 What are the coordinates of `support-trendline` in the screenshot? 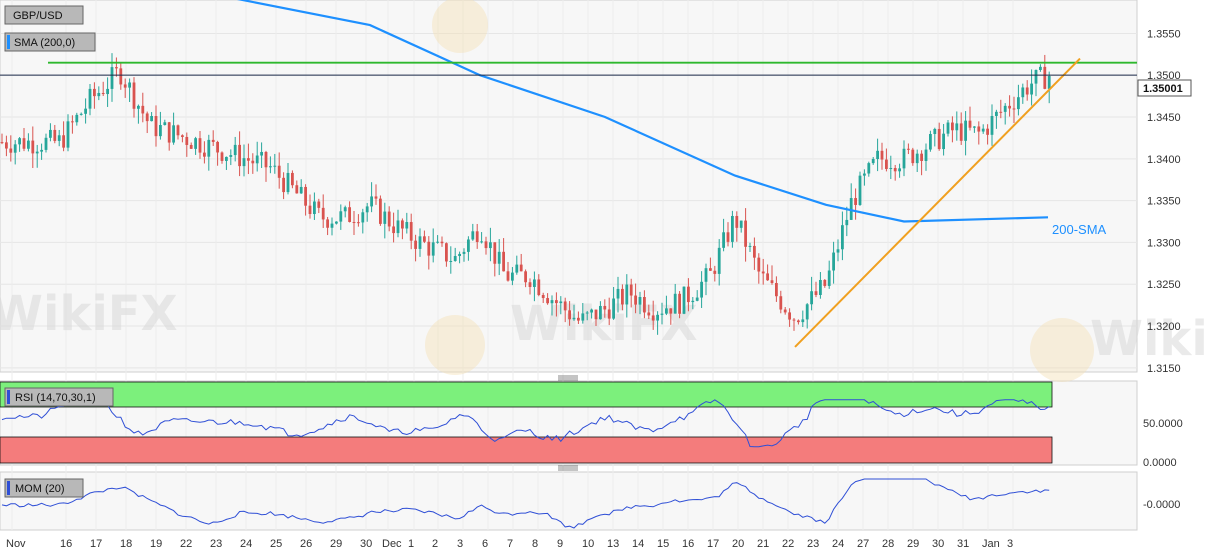 It's located at (937, 202).